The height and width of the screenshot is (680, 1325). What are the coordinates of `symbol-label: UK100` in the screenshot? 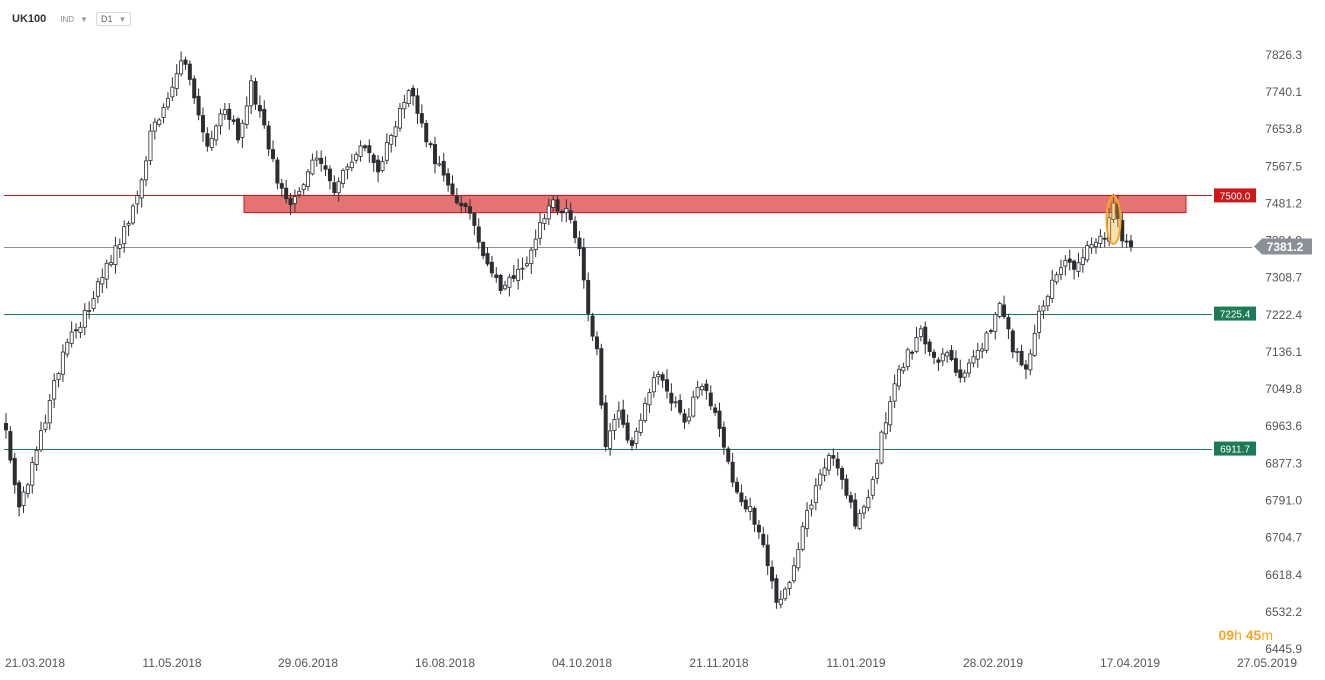 It's located at (29, 19).